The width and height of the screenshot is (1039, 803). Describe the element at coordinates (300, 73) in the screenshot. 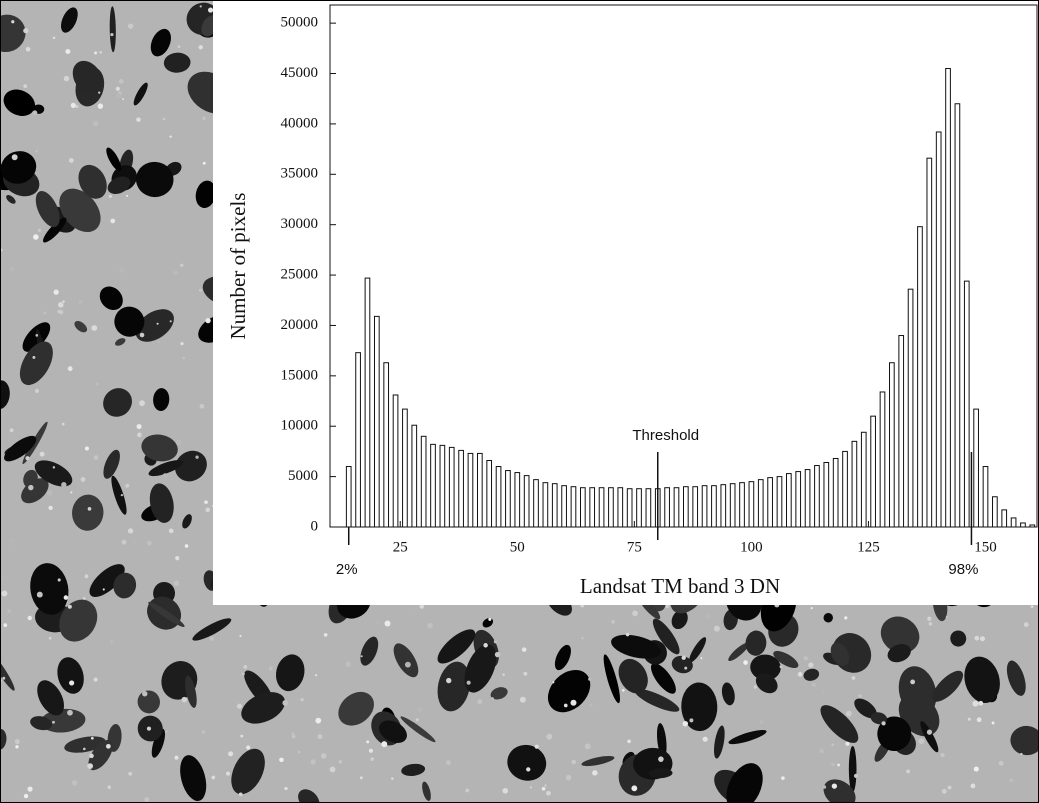

I see `y-tick-label: 45000` at that location.